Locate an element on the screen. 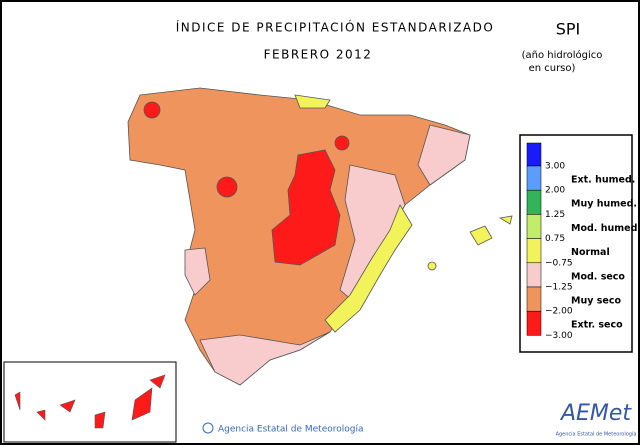 This screenshot has height=445, width=640. legend-tick: 3.00 is located at coordinates (555, 167).